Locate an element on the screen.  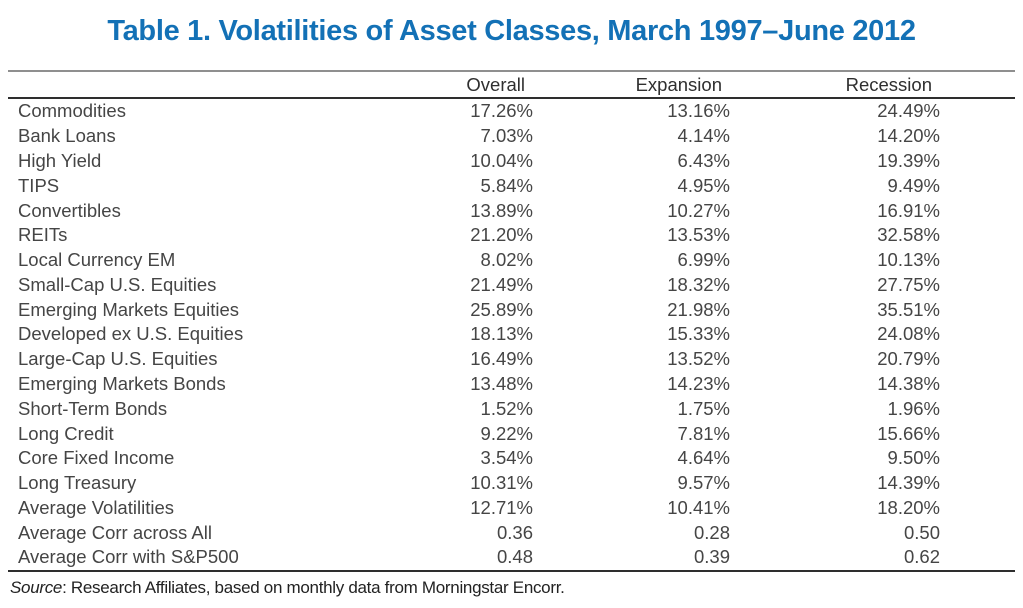
expansion-value: 4.64% is located at coordinates (703, 458).